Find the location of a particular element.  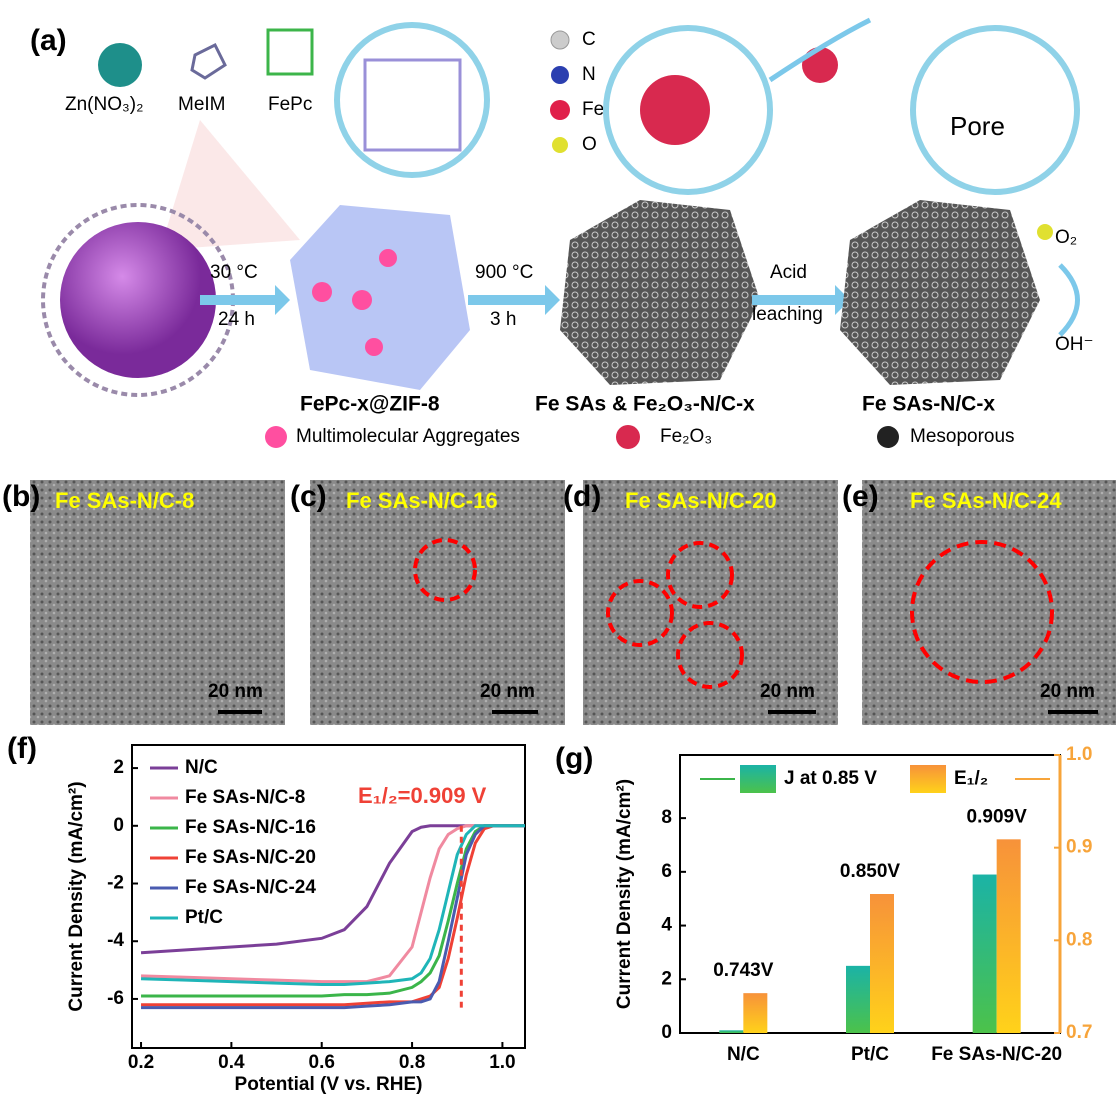

x-axis-label: Potential (V vs. RHE) is located at coordinates (329, 1084).